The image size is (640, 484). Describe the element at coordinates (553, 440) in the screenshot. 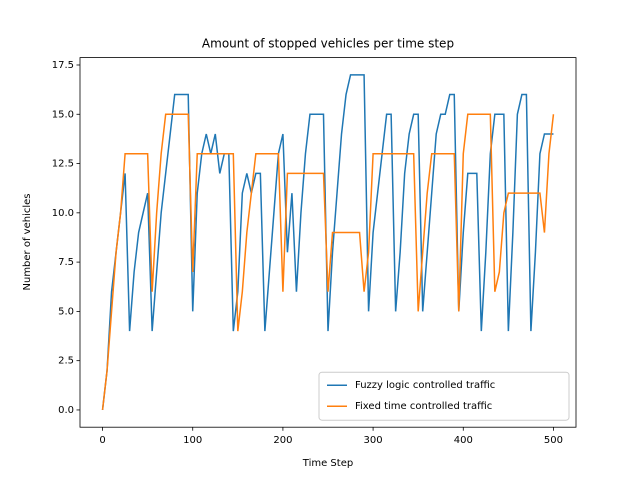

I see `x-tick-label: 500` at that location.